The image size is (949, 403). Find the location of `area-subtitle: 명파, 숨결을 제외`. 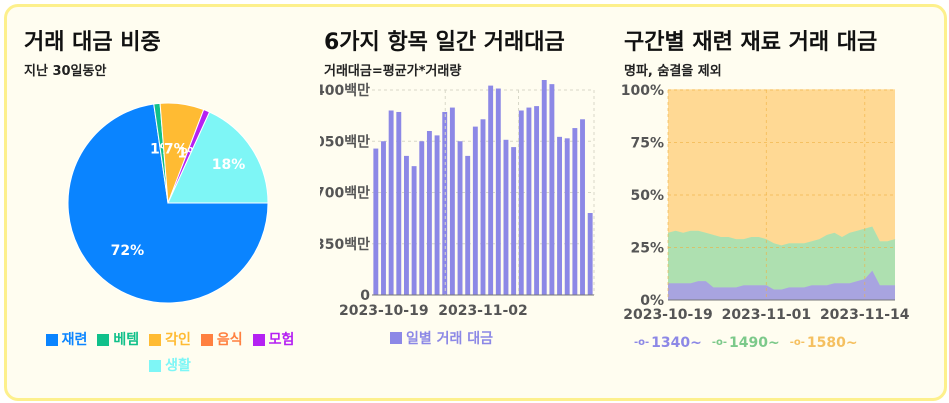

area-subtitle: 명파, 숨결을 제외 is located at coordinates (673, 71).